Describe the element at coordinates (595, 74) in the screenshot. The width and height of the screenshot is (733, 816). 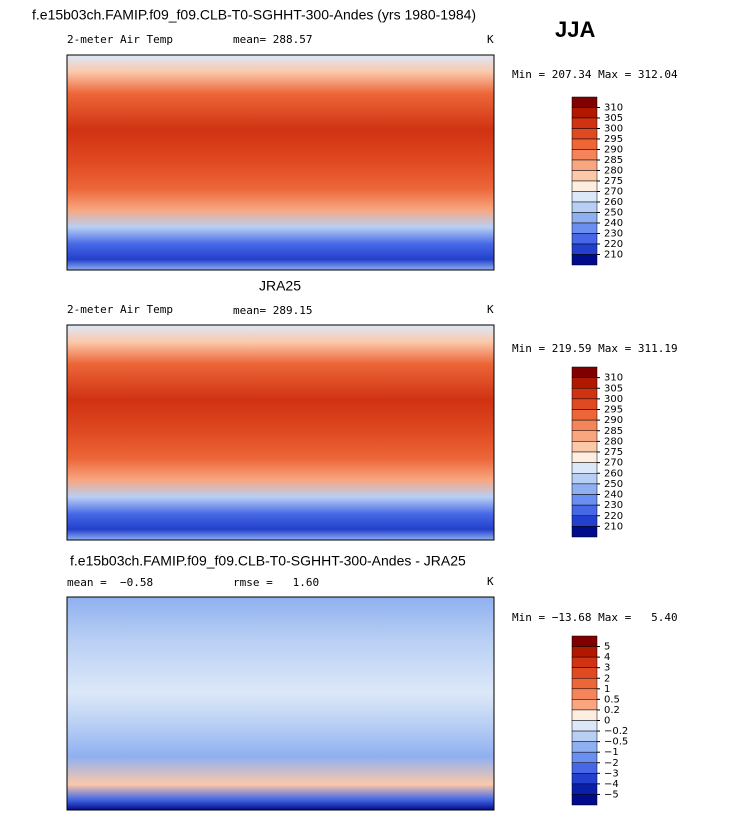
I see `range: Min = 207.34 Max = 312.04` at that location.